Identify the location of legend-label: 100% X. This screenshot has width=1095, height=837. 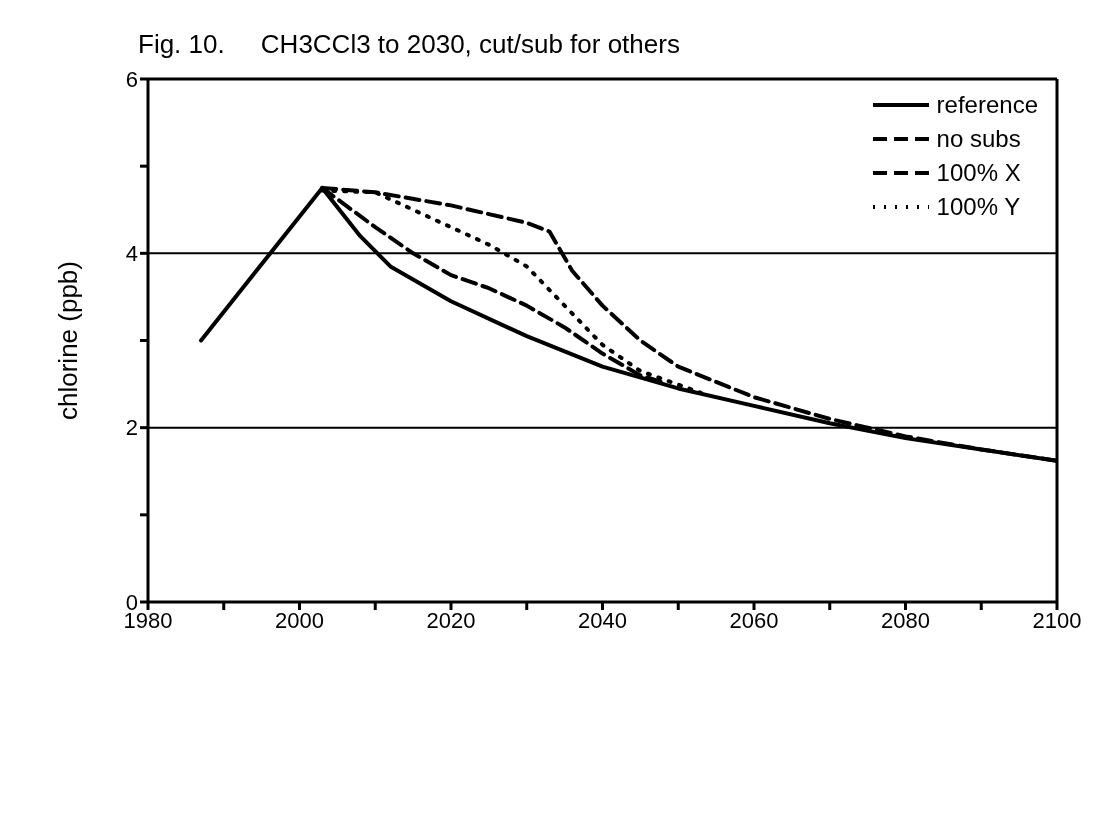
(978, 173).